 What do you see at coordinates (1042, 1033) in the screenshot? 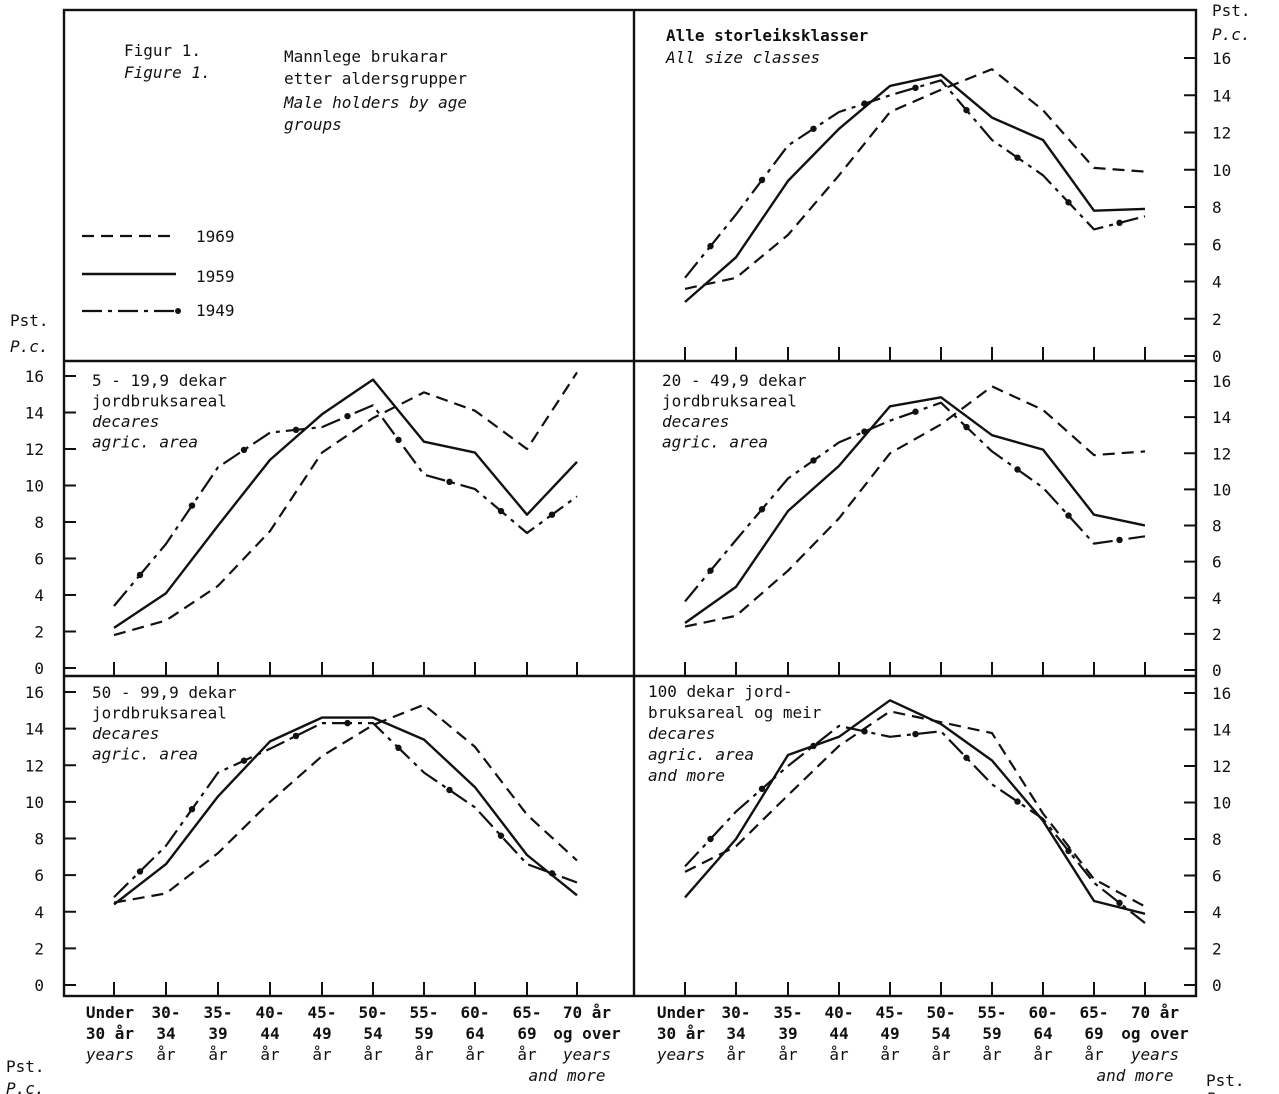
I see `x-label-right-7: 64` at bounding box center [1042, 1033].